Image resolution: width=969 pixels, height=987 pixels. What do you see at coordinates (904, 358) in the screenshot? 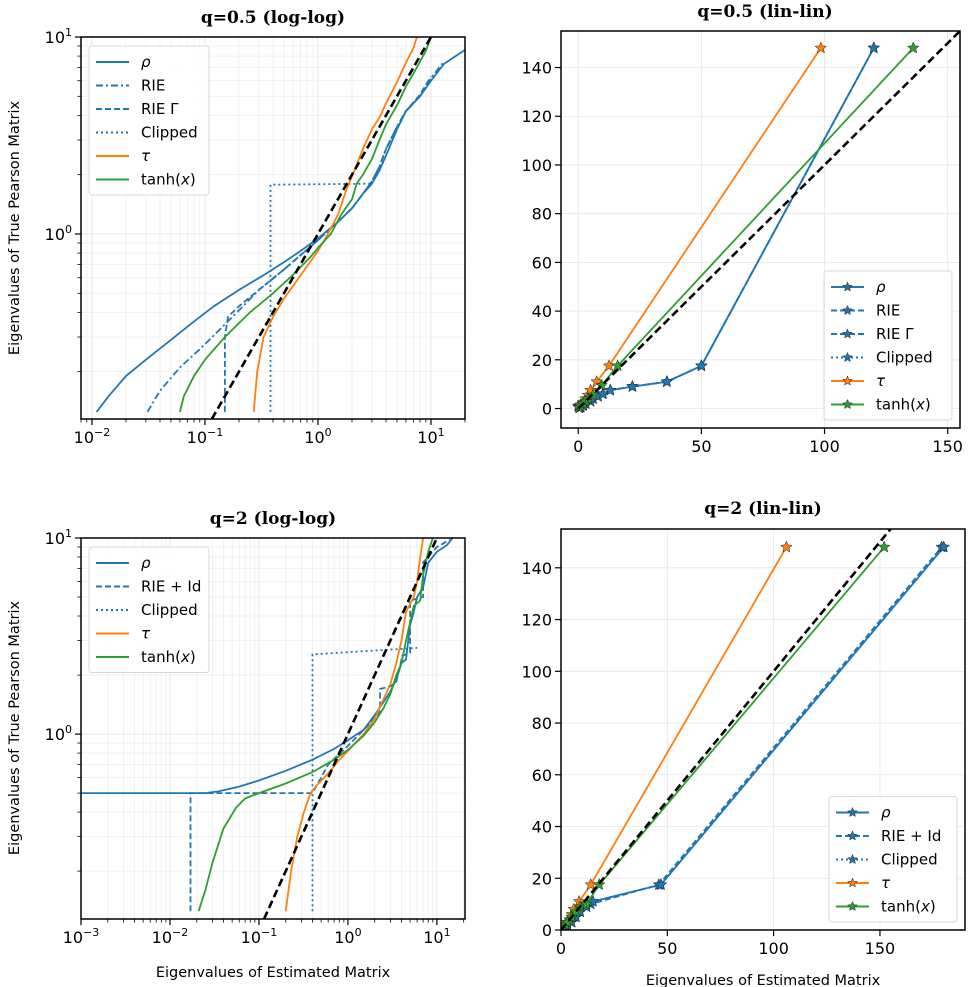
I see `legend-label: Clipped` at bounding box center [904, 358].